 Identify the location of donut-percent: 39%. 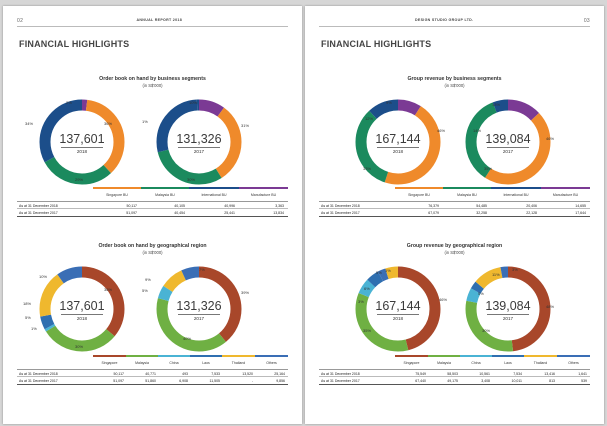
(245, 292).